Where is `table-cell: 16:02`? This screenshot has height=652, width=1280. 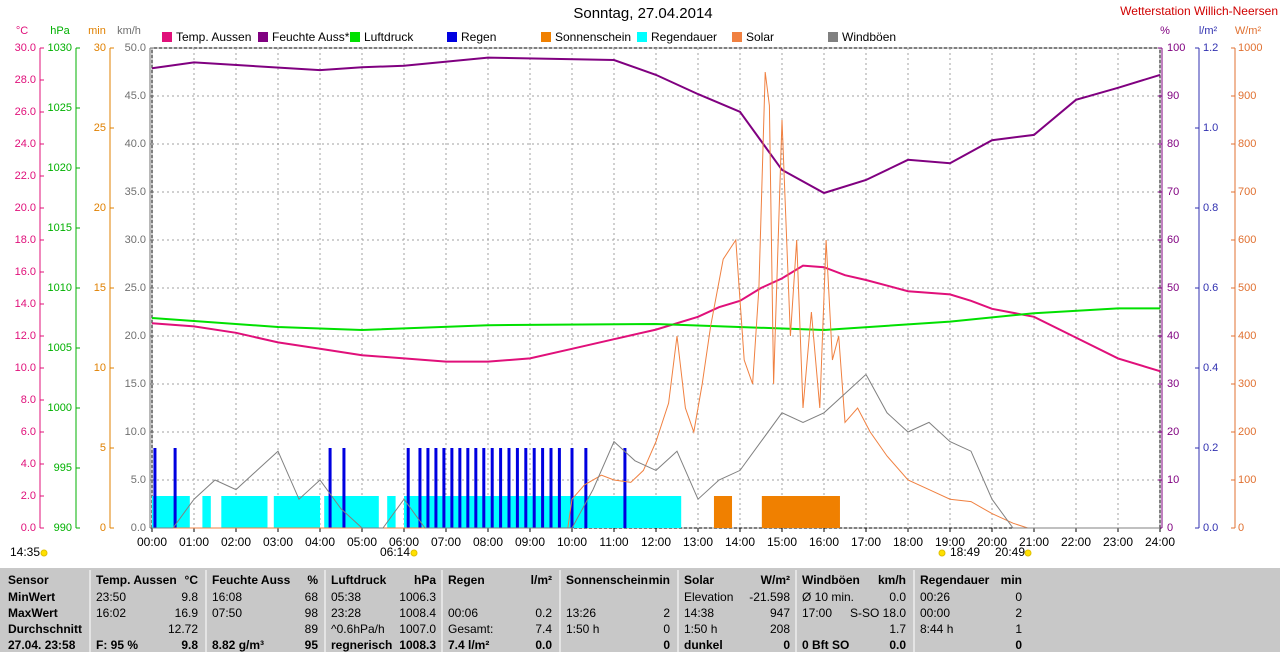 table-cell: 16:02 is located at coordinates (111, 613).